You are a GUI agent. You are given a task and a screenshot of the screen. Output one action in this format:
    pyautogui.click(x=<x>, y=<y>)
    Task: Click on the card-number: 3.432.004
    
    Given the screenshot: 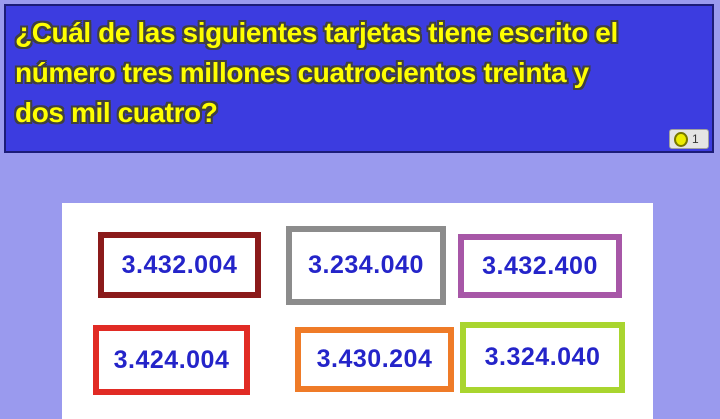 What is the action you would take?
    pyautogui.click(x=179, y=264)
    